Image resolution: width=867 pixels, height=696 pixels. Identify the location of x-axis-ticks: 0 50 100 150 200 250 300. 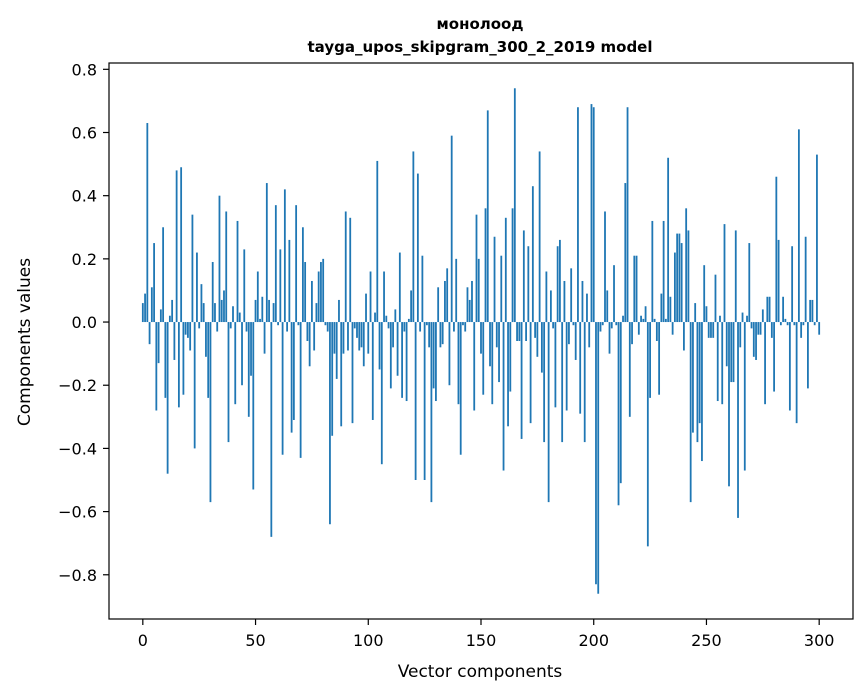
(486, 634).